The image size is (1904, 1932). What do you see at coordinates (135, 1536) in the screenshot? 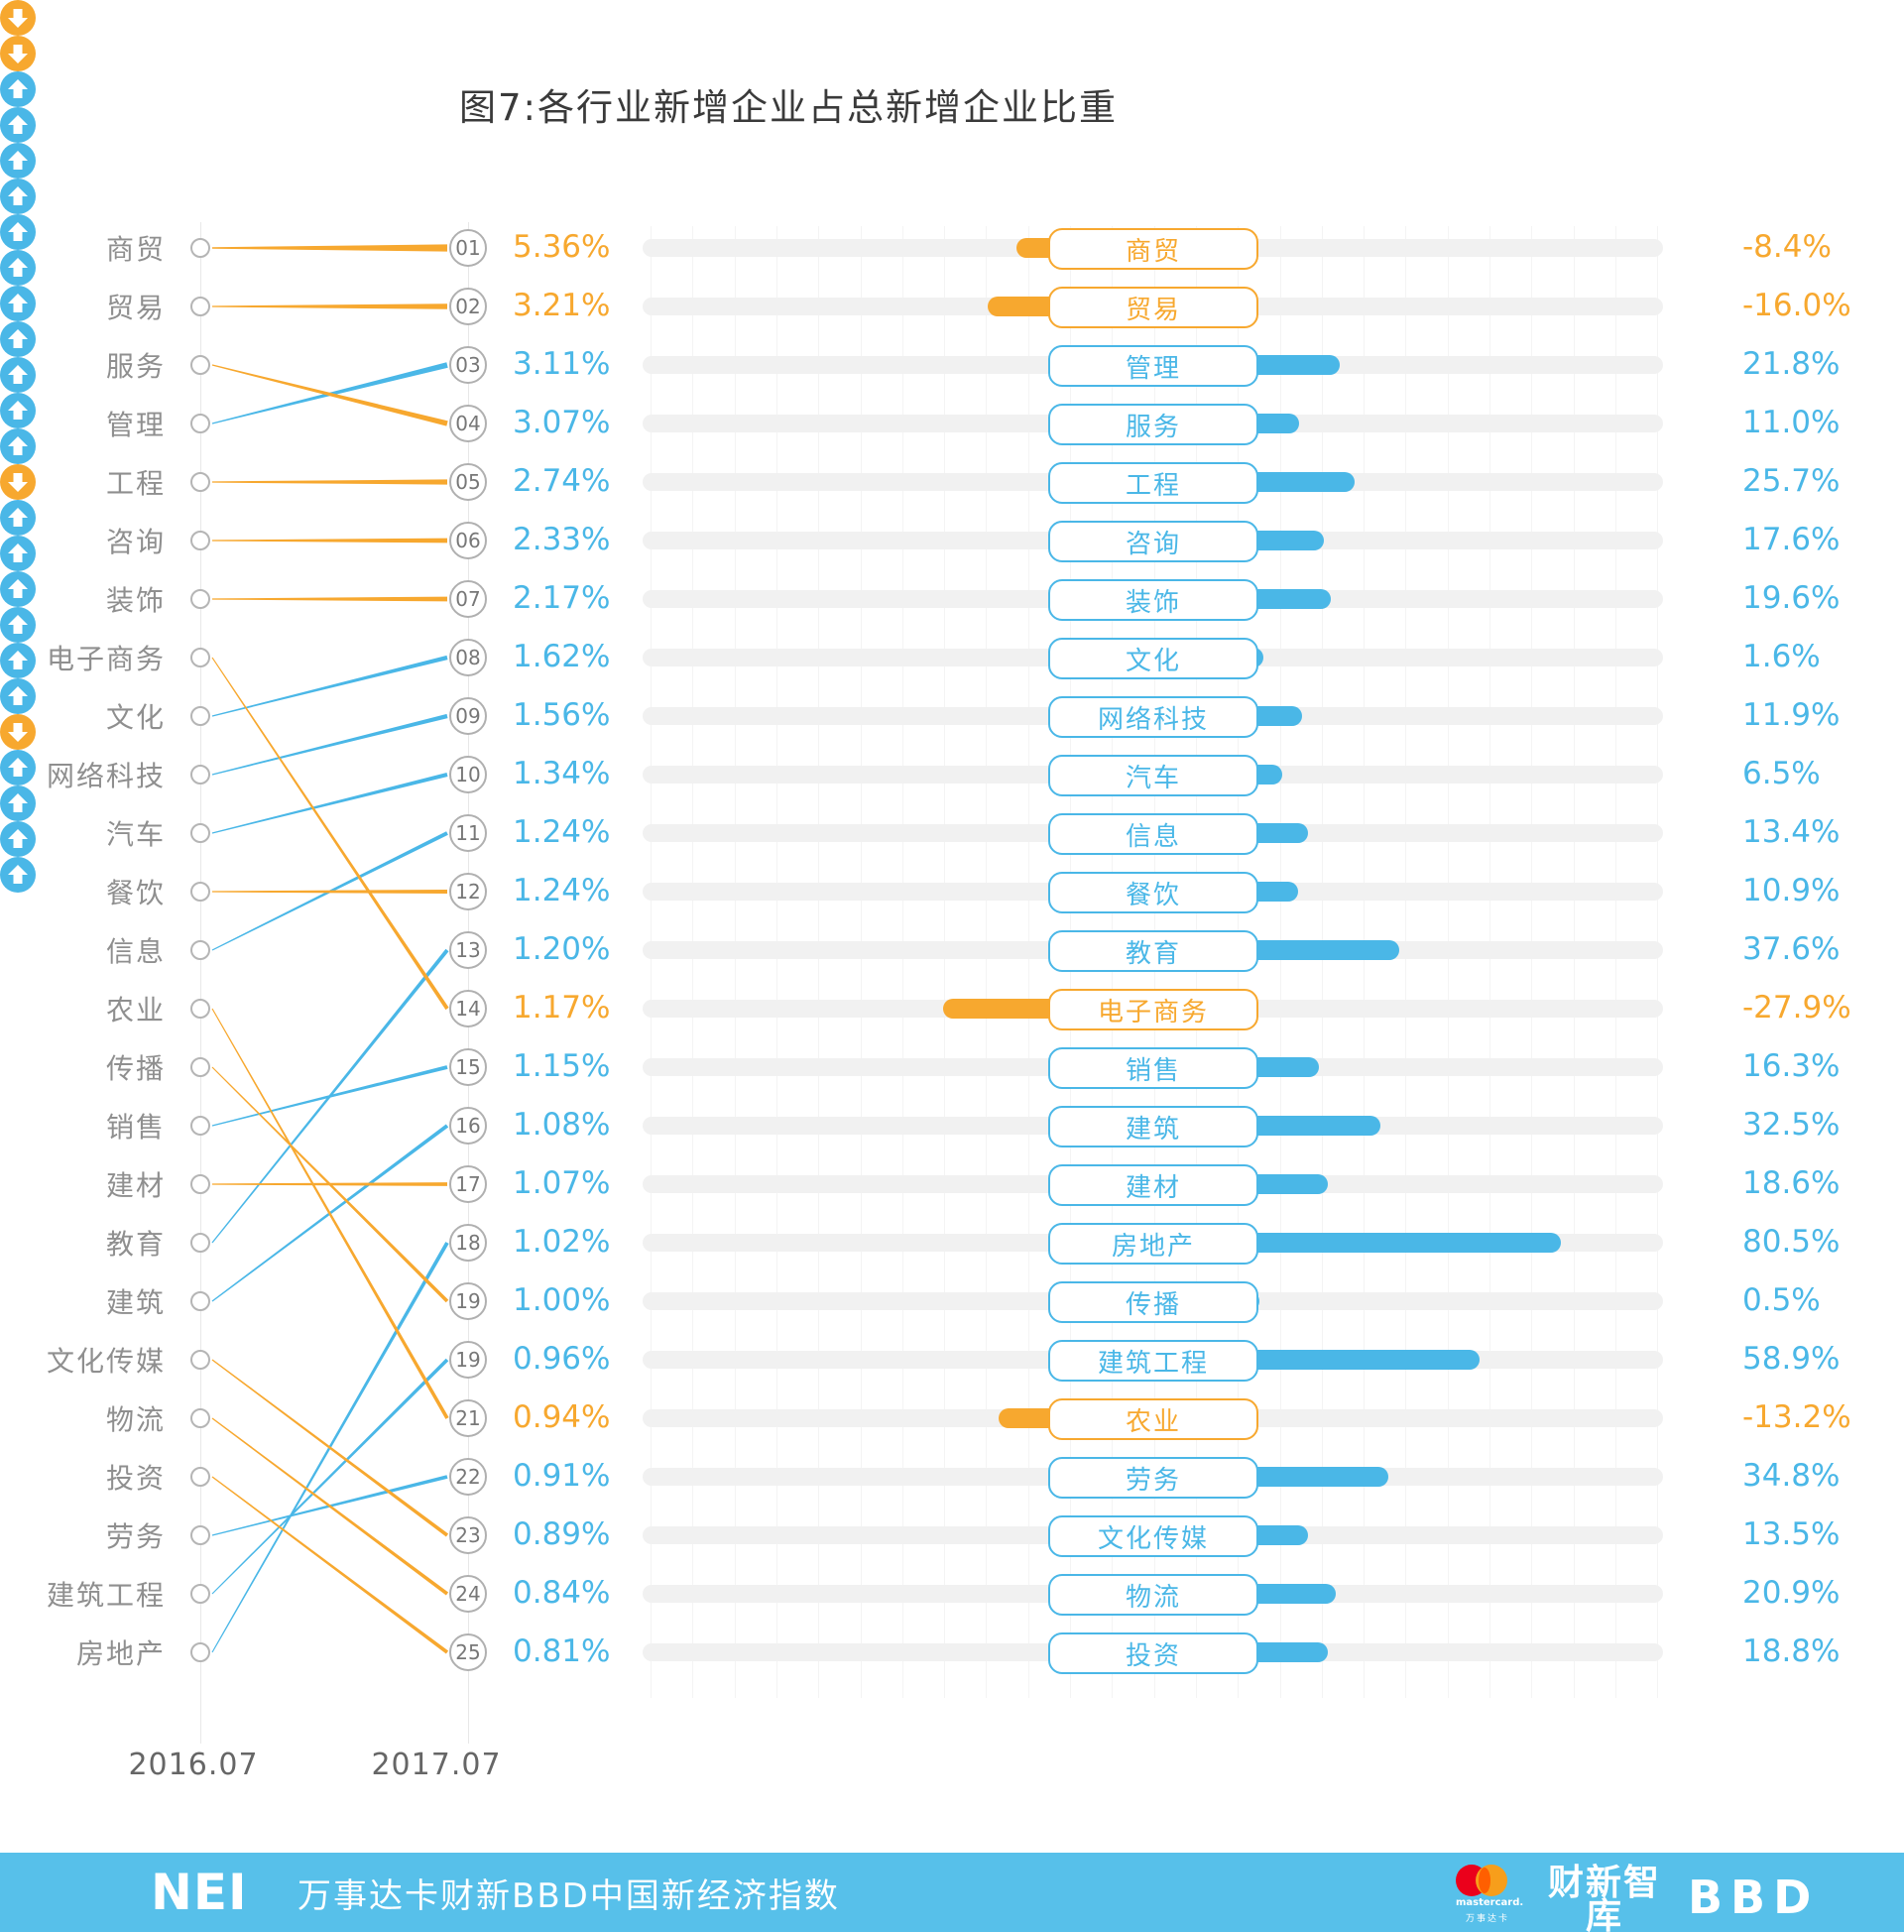
I see `industry-label-2016: 劳务` at bounding box center [135, 1536].